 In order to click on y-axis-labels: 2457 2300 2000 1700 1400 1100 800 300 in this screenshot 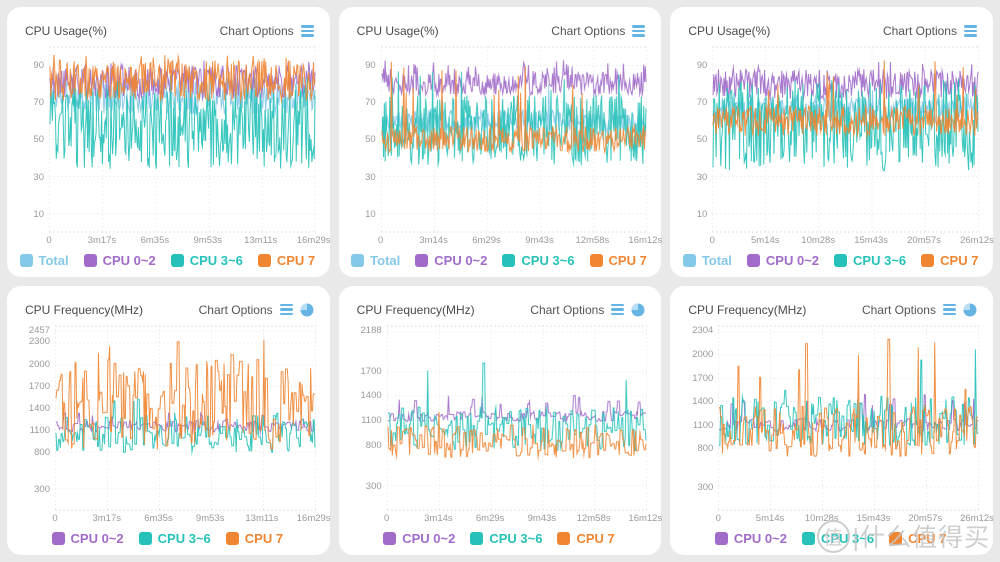, I will do `click(37, 418)`.